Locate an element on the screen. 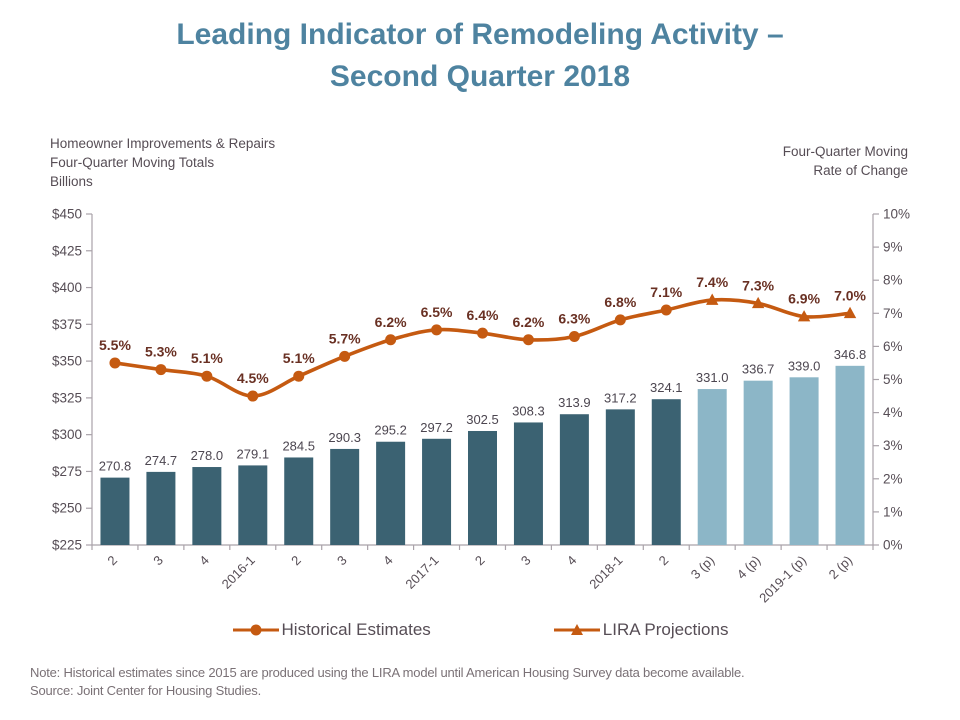 The height and width of the screenshot is (720, 960). bar-value-label: 308.3 is located at coordinates (528, 410).